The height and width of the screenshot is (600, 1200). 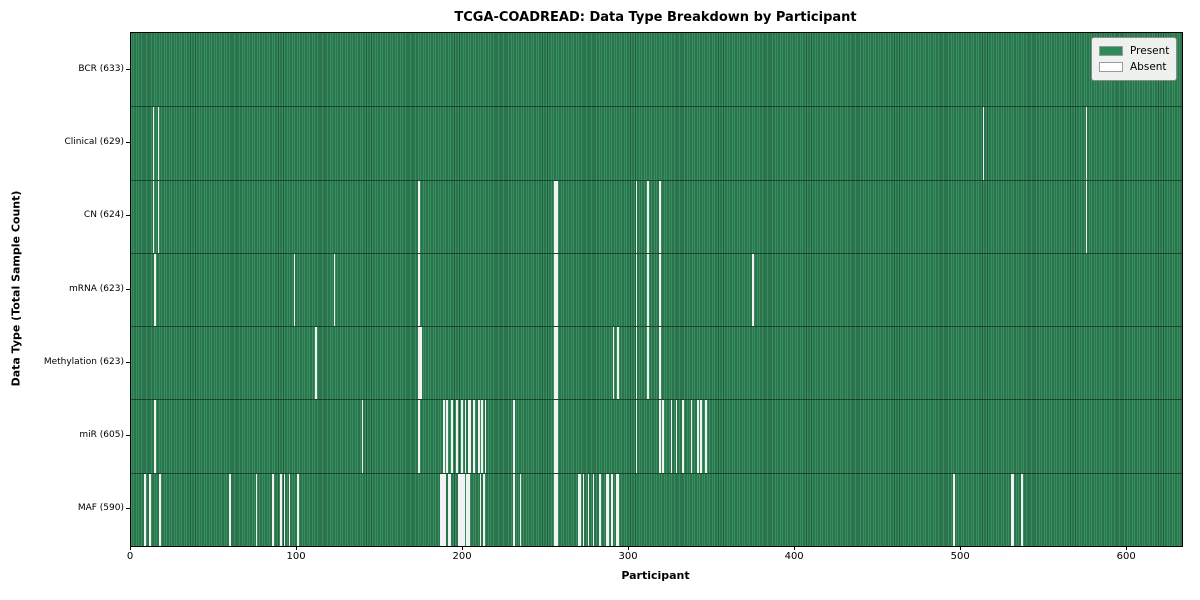 What do you see at coordinates (655, 575) in the screenshot?
I see `x-axis-label: Participant` at bounding box center [655, 575].